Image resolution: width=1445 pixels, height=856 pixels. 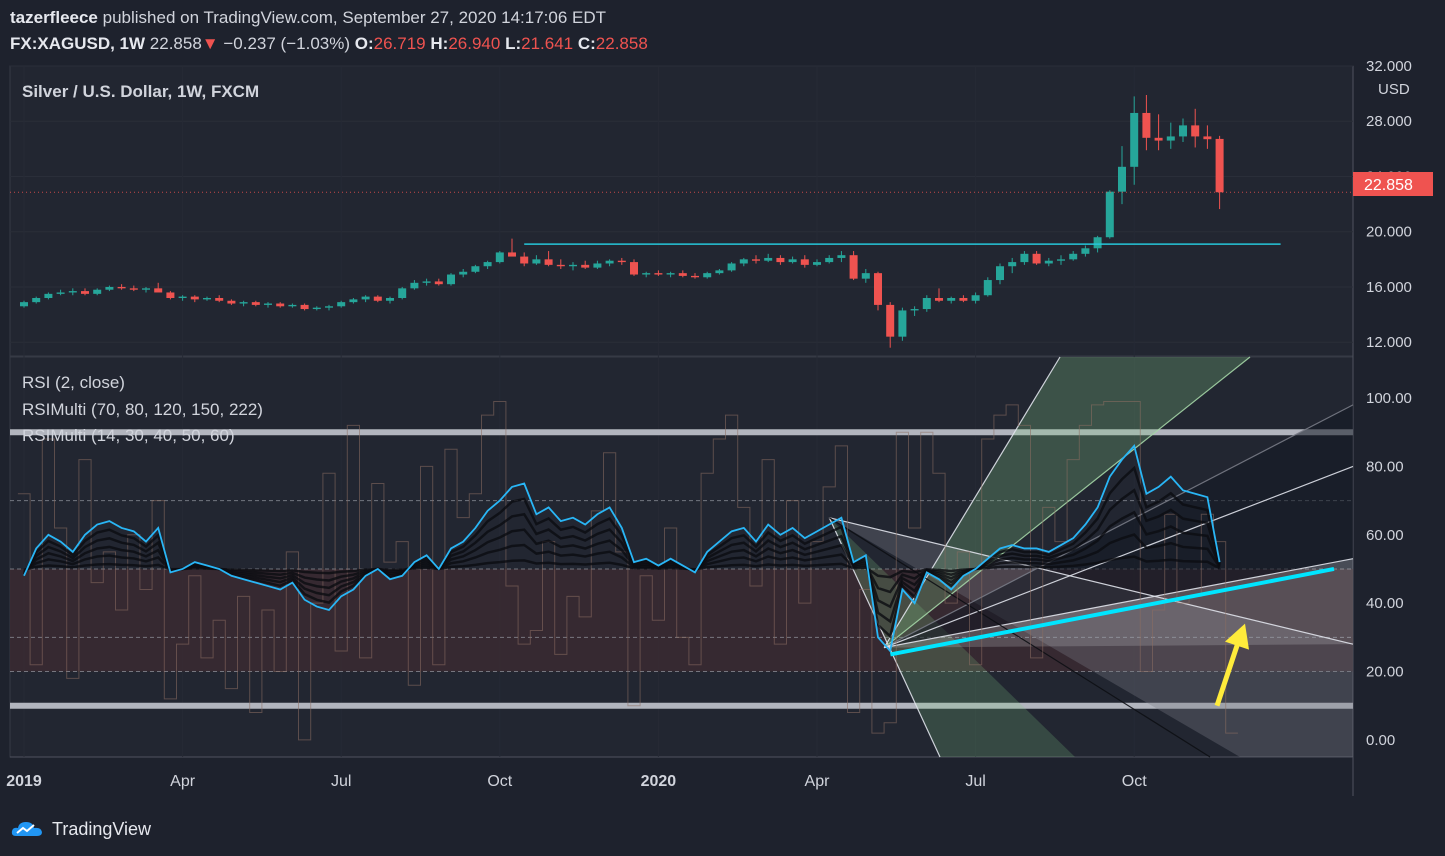 What do you see at coordinates (210, 43) in the screenshot?
I see `down-arrow-icon: ▼` at bounding box center [210, 43].